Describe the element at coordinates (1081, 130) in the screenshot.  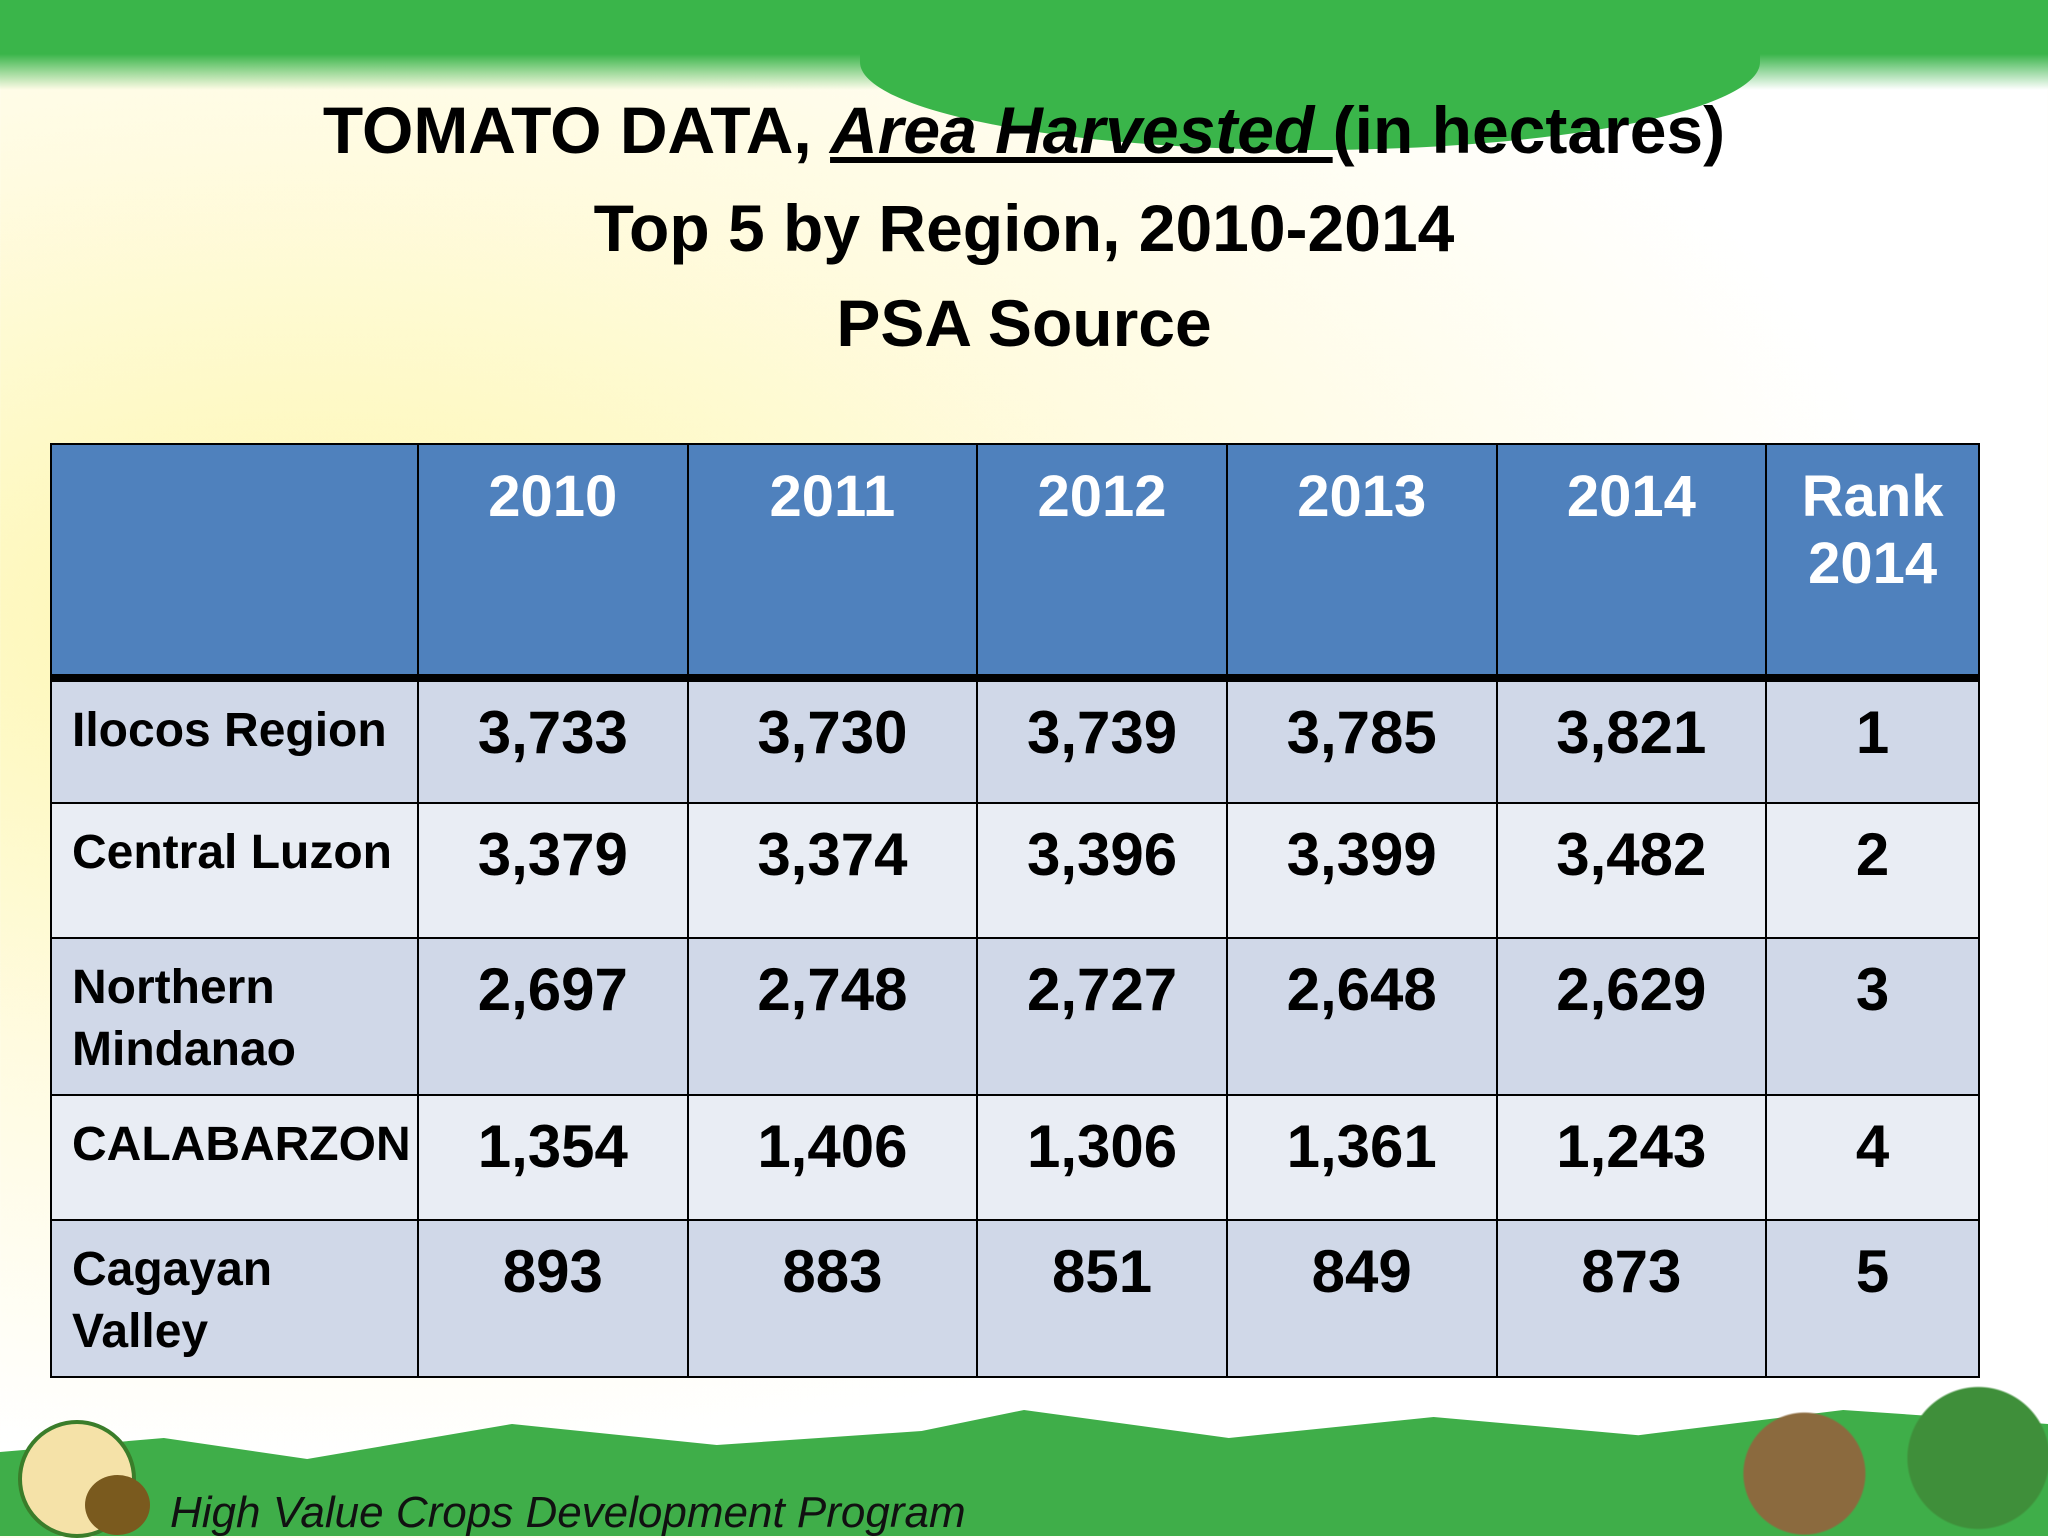
I see `title-italic: Area Harvested` at that location.